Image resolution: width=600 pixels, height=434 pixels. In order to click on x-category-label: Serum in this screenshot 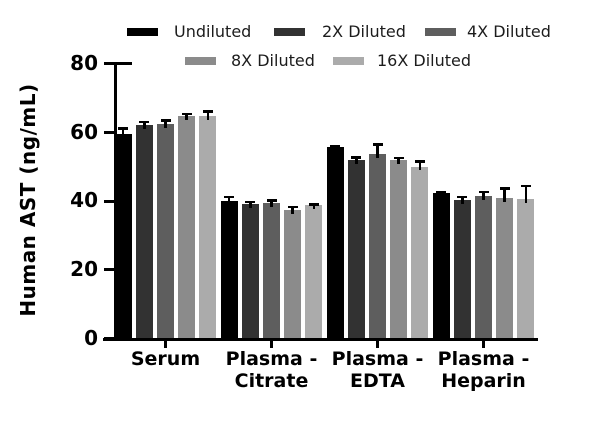, I will do `click(165, 359)`.